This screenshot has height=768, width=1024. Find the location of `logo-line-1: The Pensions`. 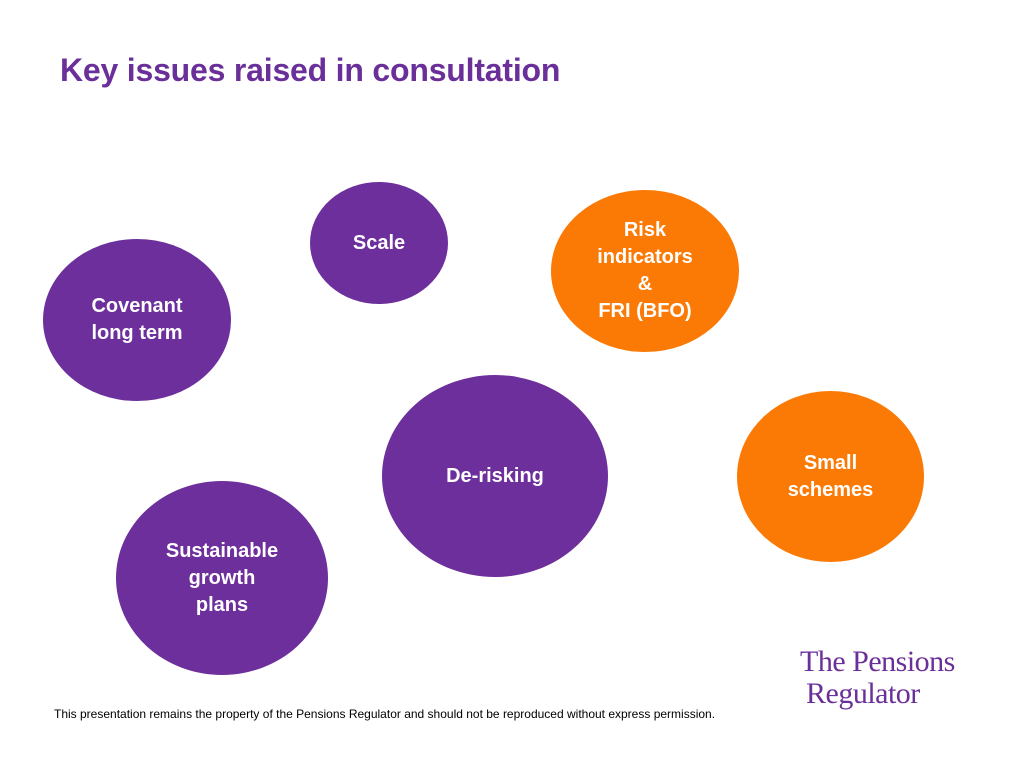

logo-line-1: The Pensions is located at coordinates (877, 661).